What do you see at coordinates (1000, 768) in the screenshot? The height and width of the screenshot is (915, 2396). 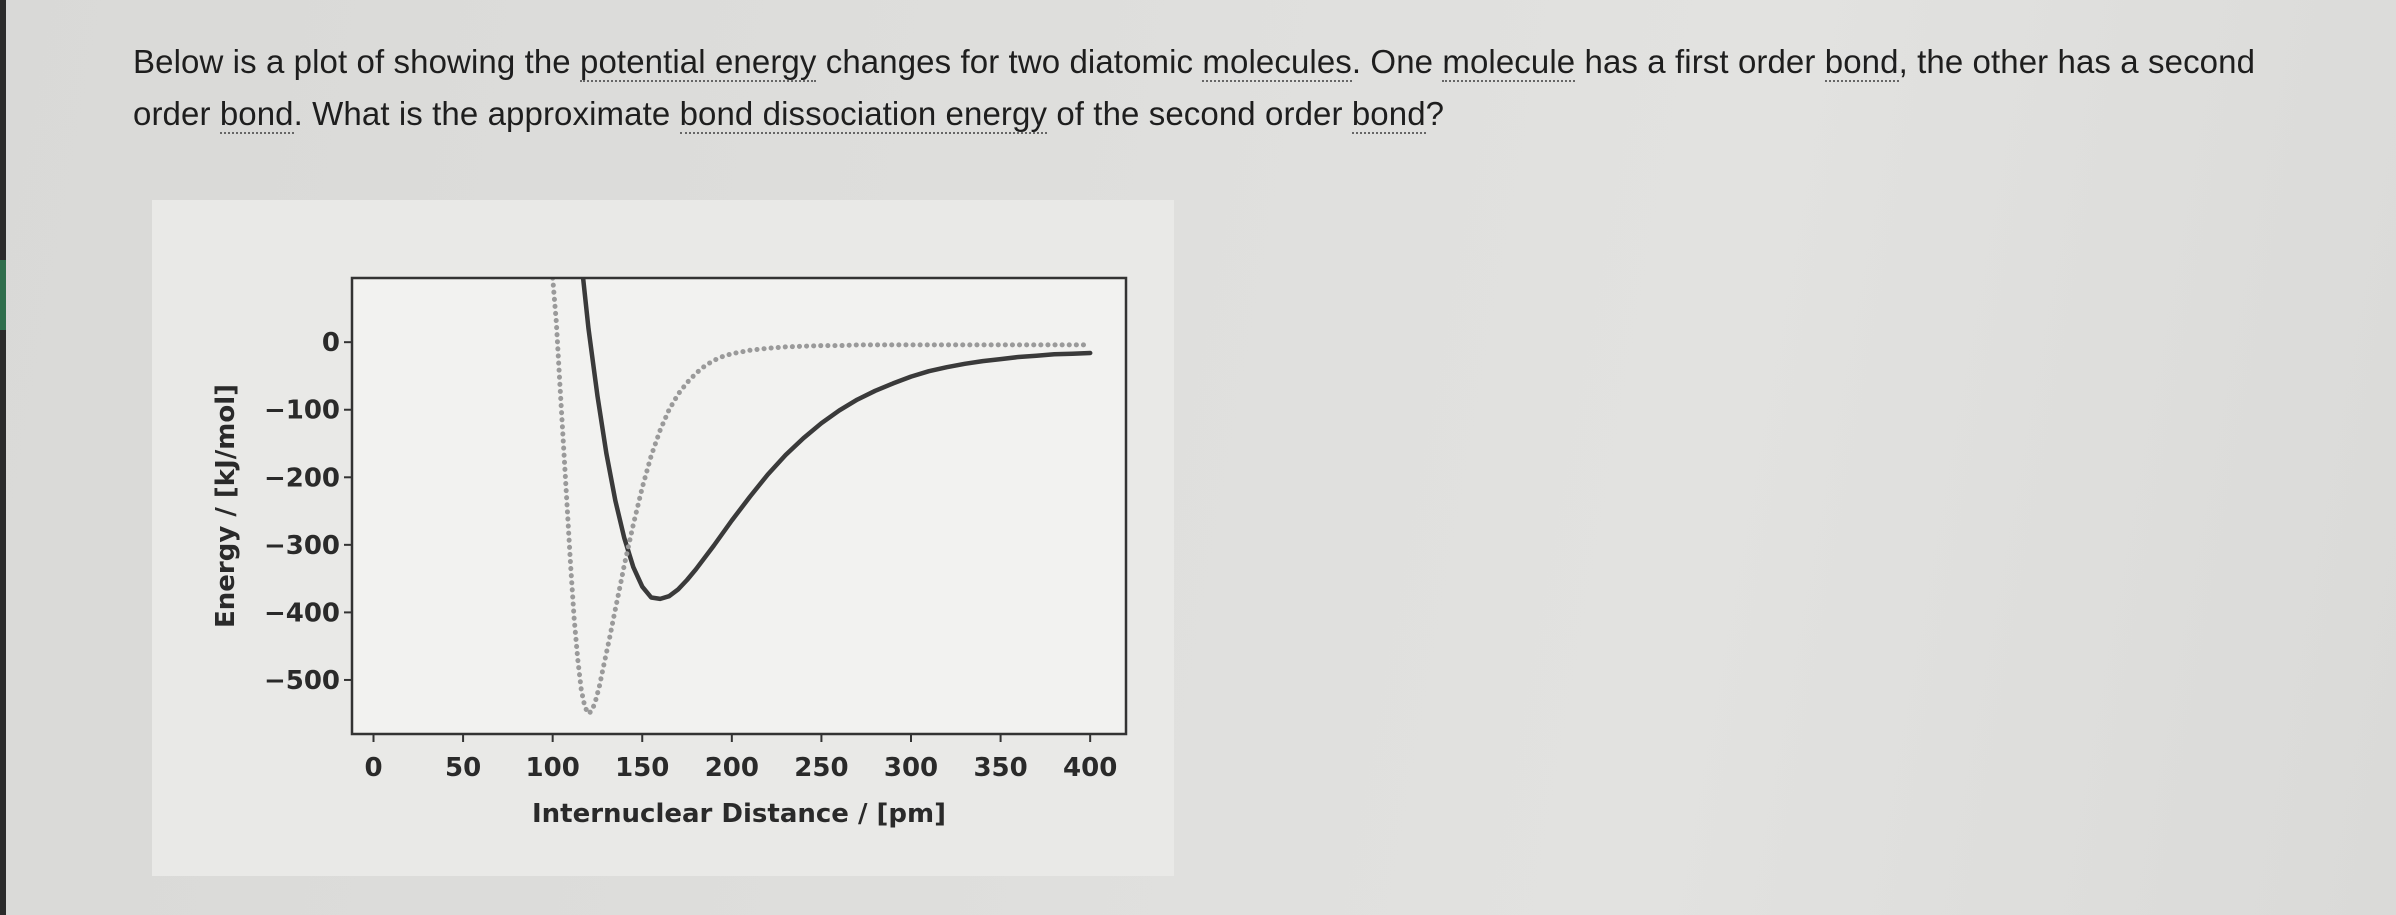 I see `x-tick-label: 350` at bounding box center [1000, 768].